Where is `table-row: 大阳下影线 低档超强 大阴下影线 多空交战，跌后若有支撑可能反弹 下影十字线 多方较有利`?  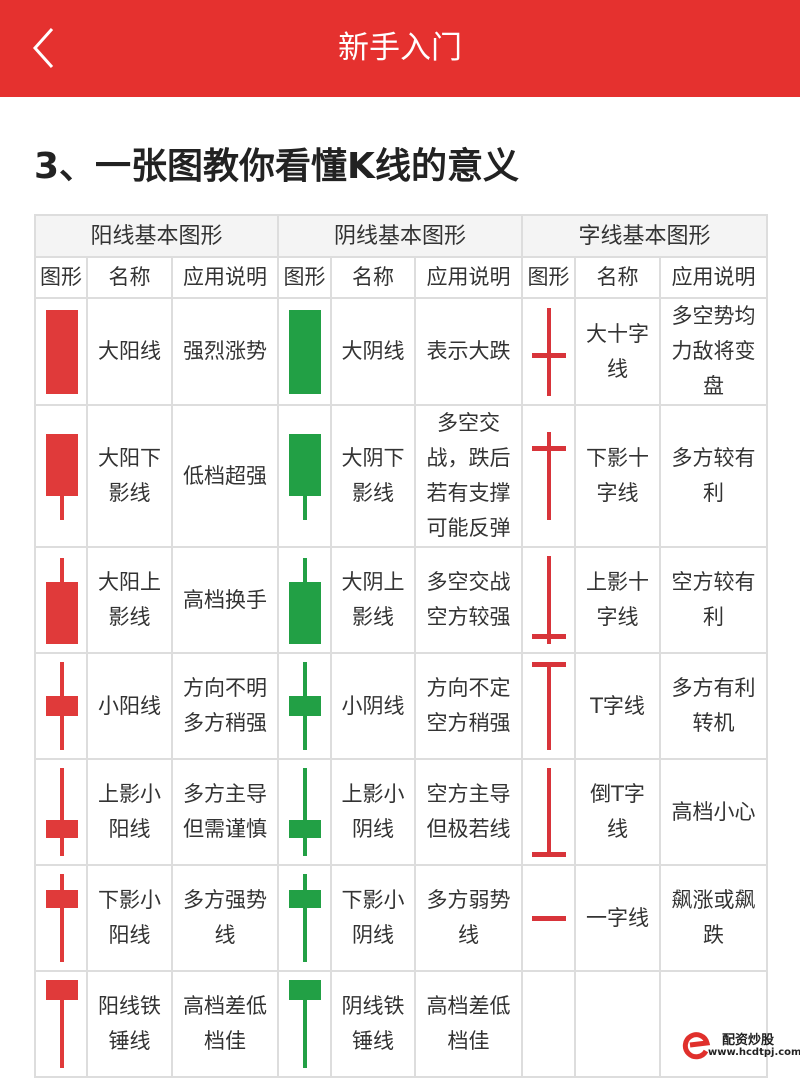
table-row: 大阳下影线 低档超强 大阴下影线 多空交战，跌后若有支撑可能反弹 下影十字线 多方较有利 is located at coordinates (401, 476).